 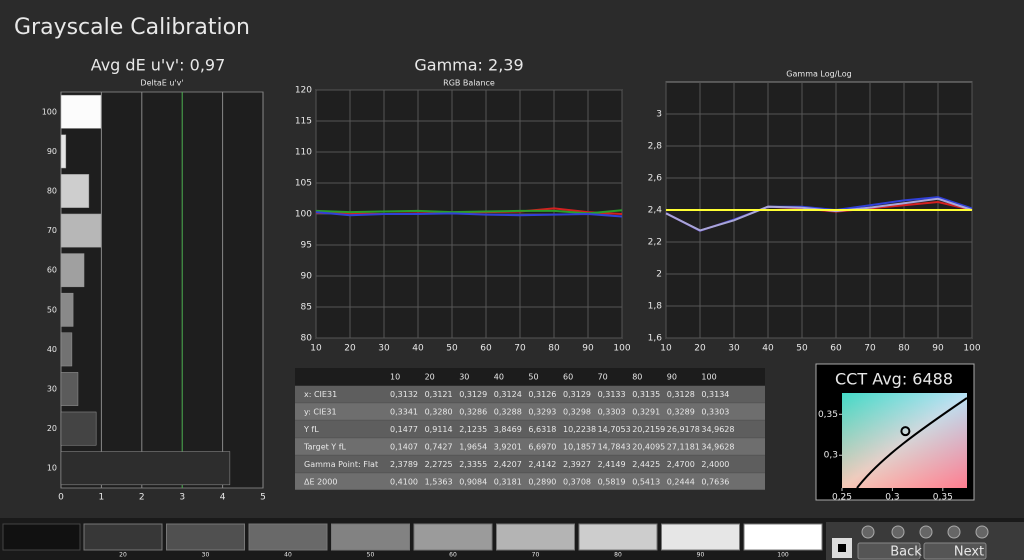 What do you see at coordinates (683, 429) in the screenshot?
I see `table-cell: 26,9178` at bounding box center [683, 429].